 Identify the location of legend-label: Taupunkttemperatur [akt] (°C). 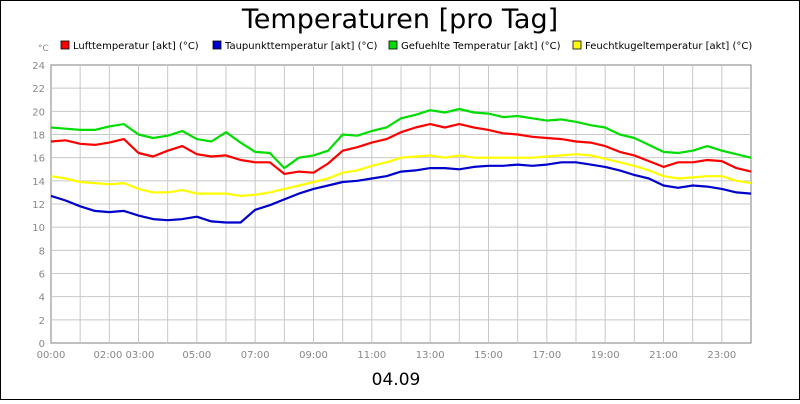
(300, 46).